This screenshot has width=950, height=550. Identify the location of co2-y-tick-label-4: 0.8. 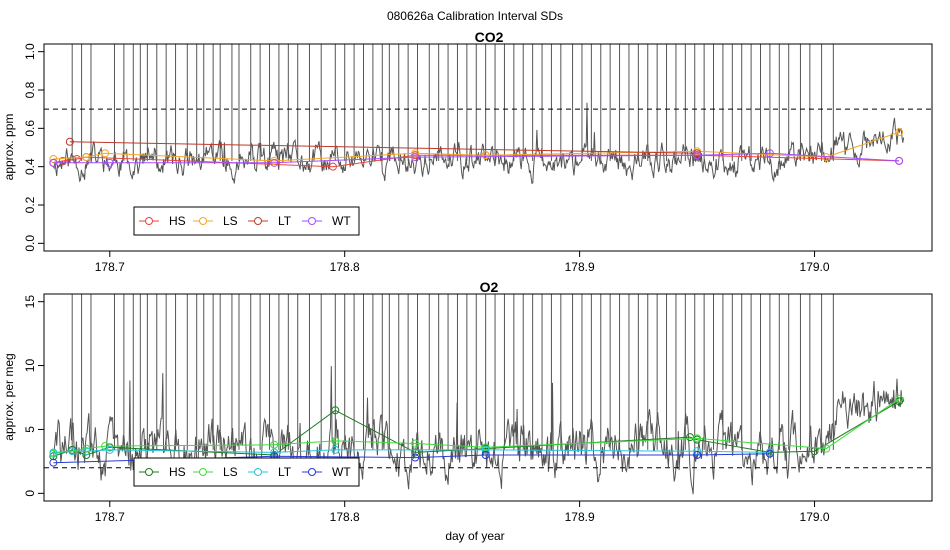
(30, 89).